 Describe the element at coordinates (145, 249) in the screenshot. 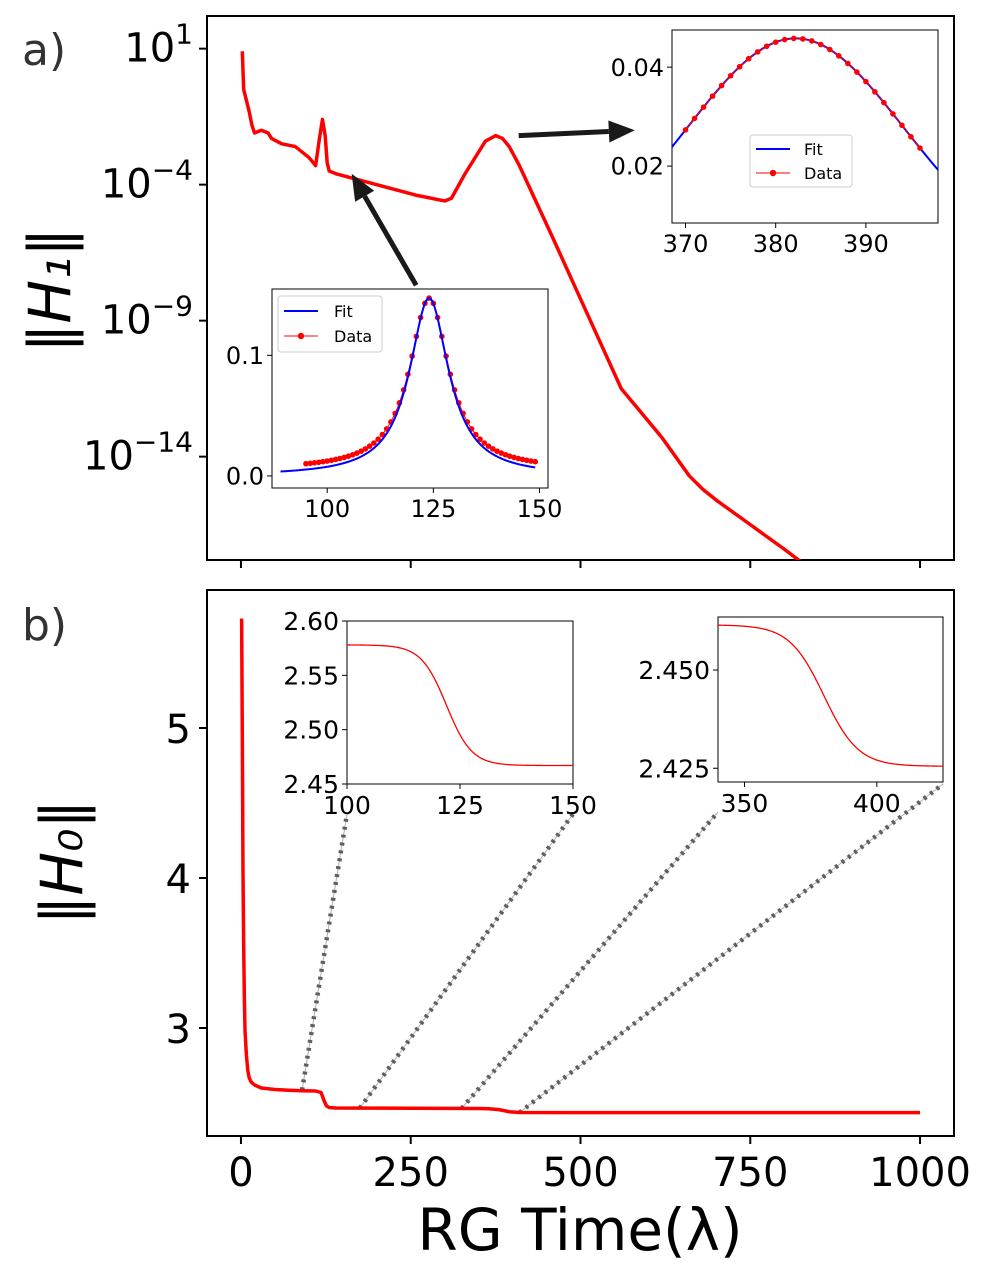

I see `panel-a-yticks: 10¹ 10⁻⁴ 10⁻⁹ 10⁻¹⁴` at that location.